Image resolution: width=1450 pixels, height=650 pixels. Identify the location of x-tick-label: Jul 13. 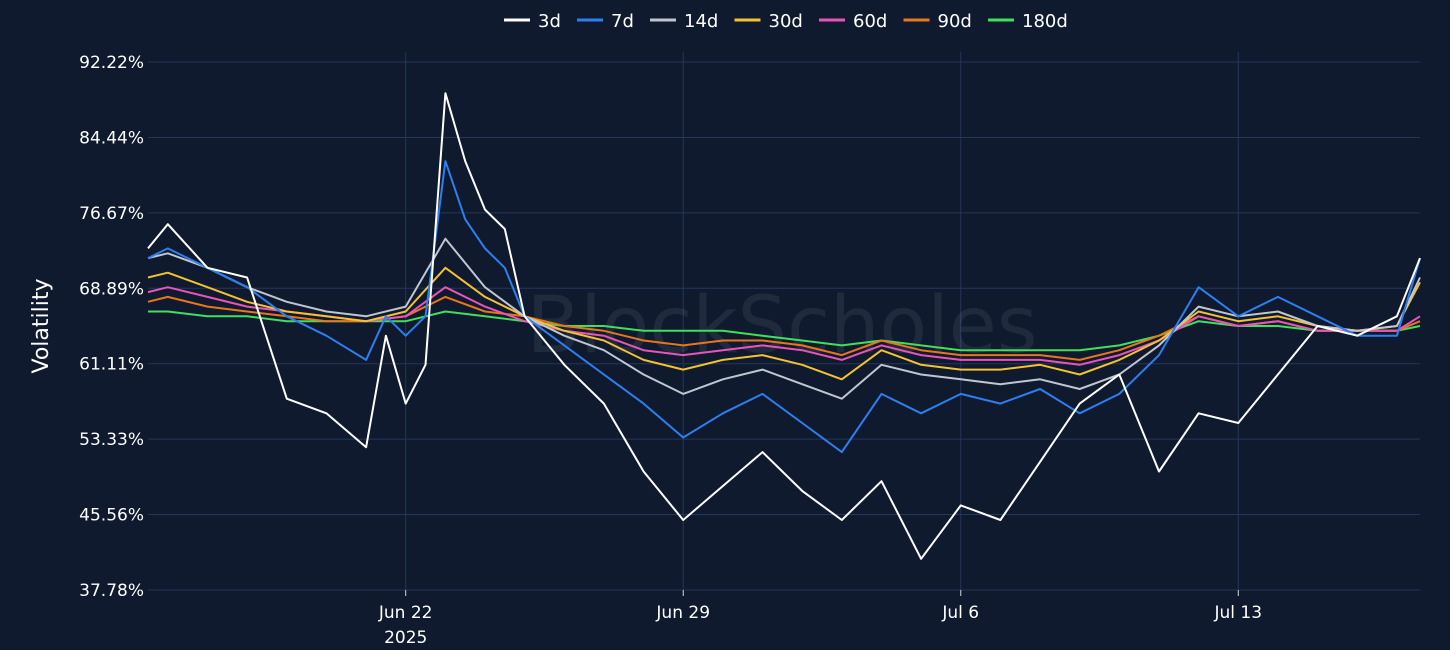
(1238, 613).